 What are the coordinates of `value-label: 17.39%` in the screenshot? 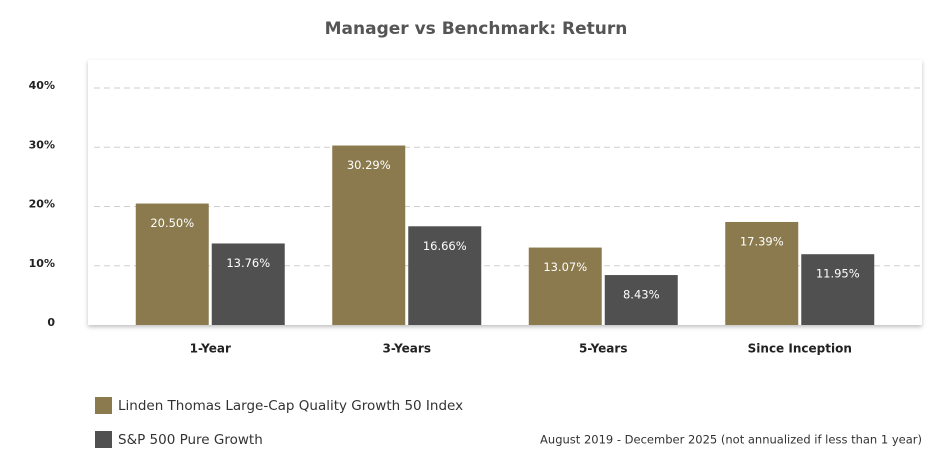 It's located at (762, 241).